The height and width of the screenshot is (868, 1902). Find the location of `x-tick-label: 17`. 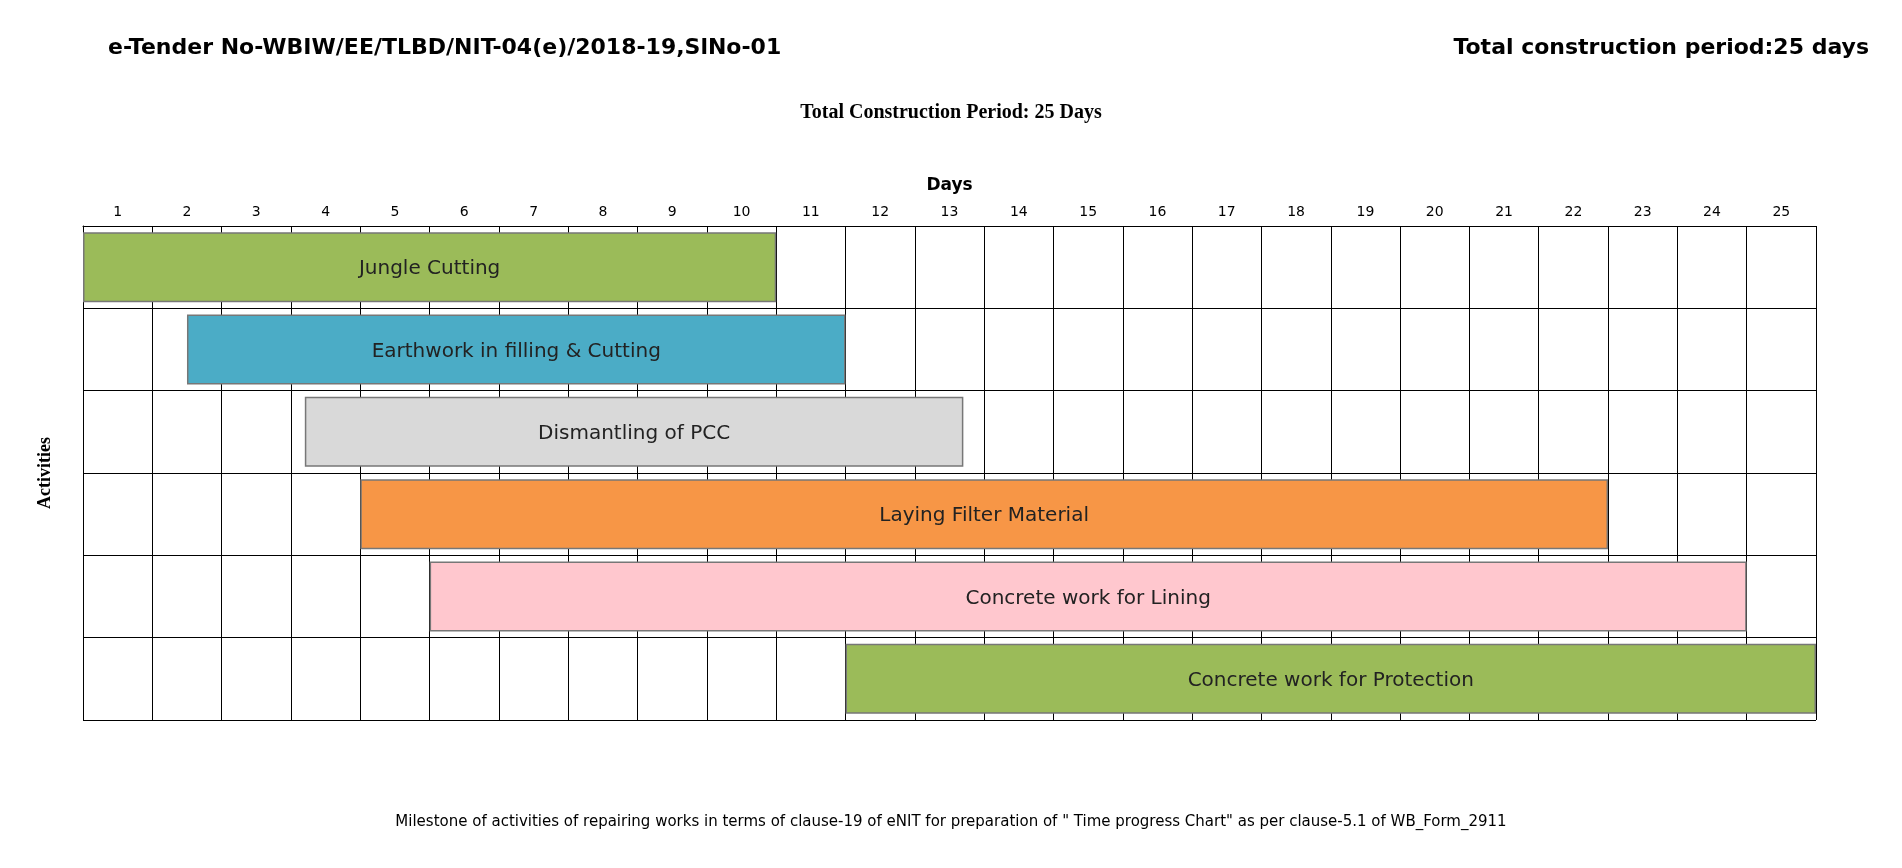

x-tick-label: 17 is located at coordinates (1226, 211).